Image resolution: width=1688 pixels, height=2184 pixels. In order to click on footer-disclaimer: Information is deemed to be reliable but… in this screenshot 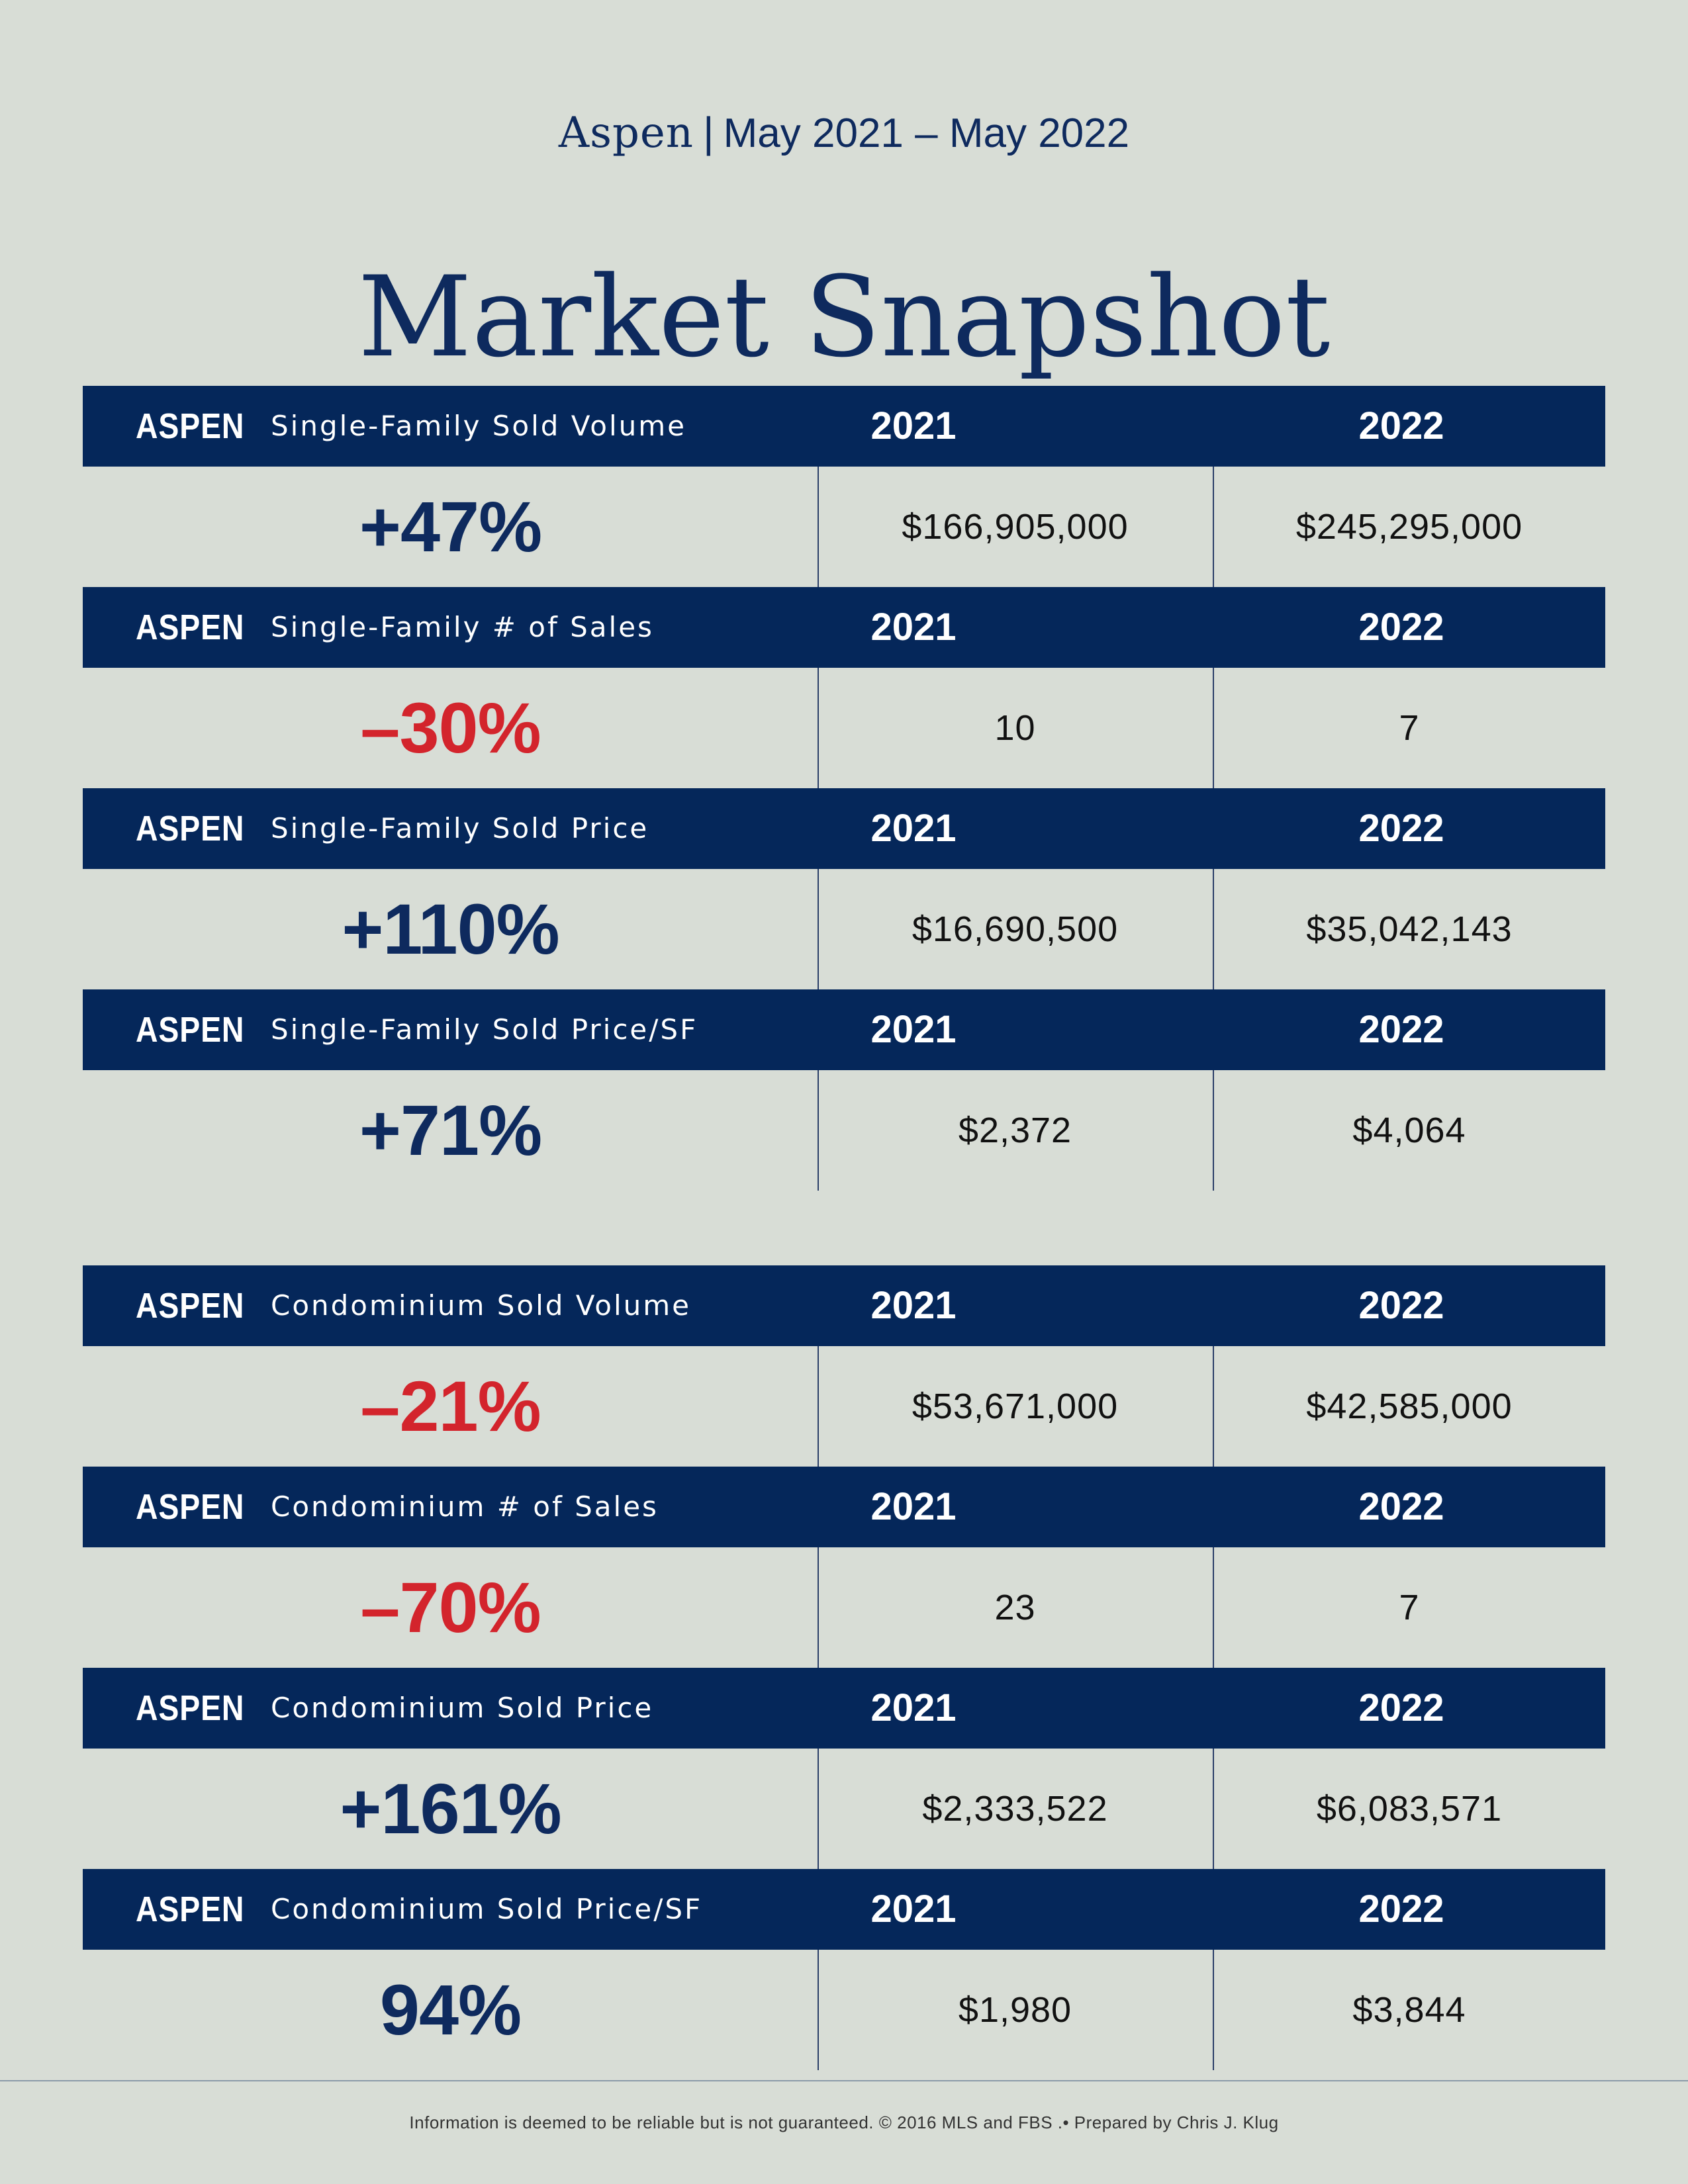, I will do `click(844, 2122)`.